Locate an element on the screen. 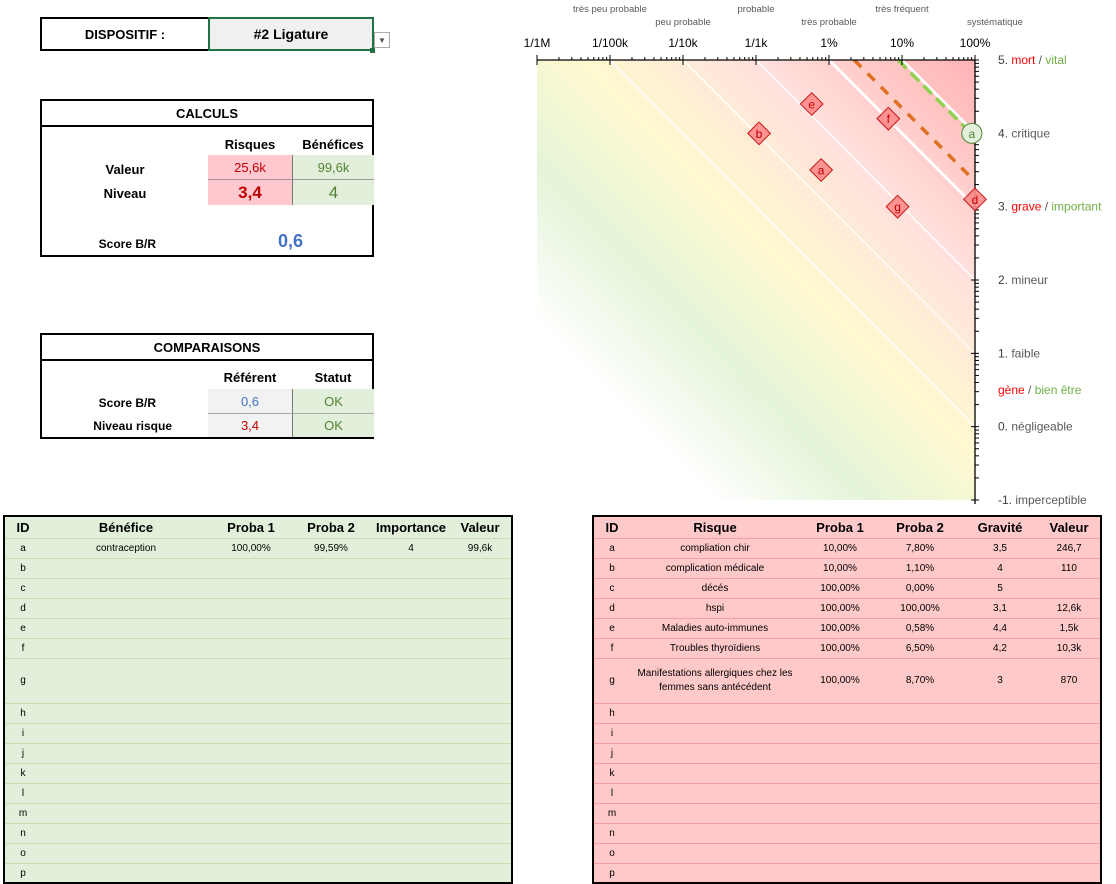 The height and width of the screenshot is (884, 1116). dropdown-arrow-icon: ▼ is located at coordinates (382, 40).